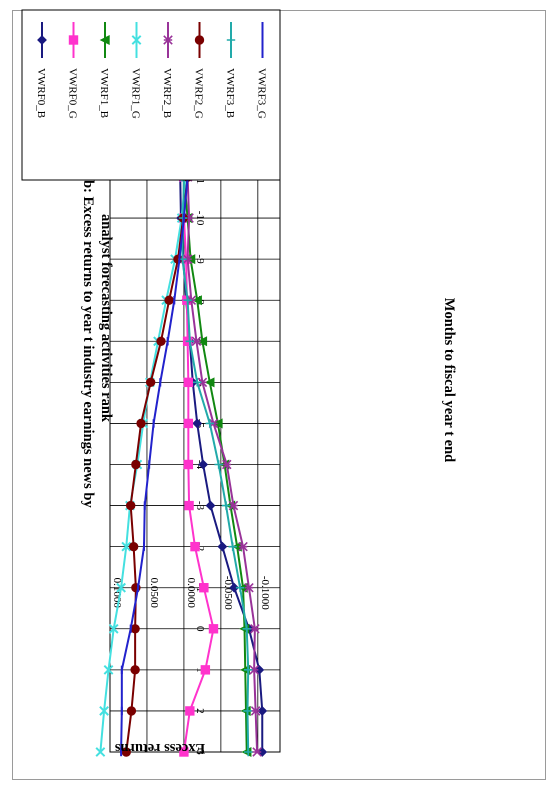  What do you see at coordinates (200, 260) in the screenshot?
I see `x-tick-label: -9` at bounding box center [200, 260].